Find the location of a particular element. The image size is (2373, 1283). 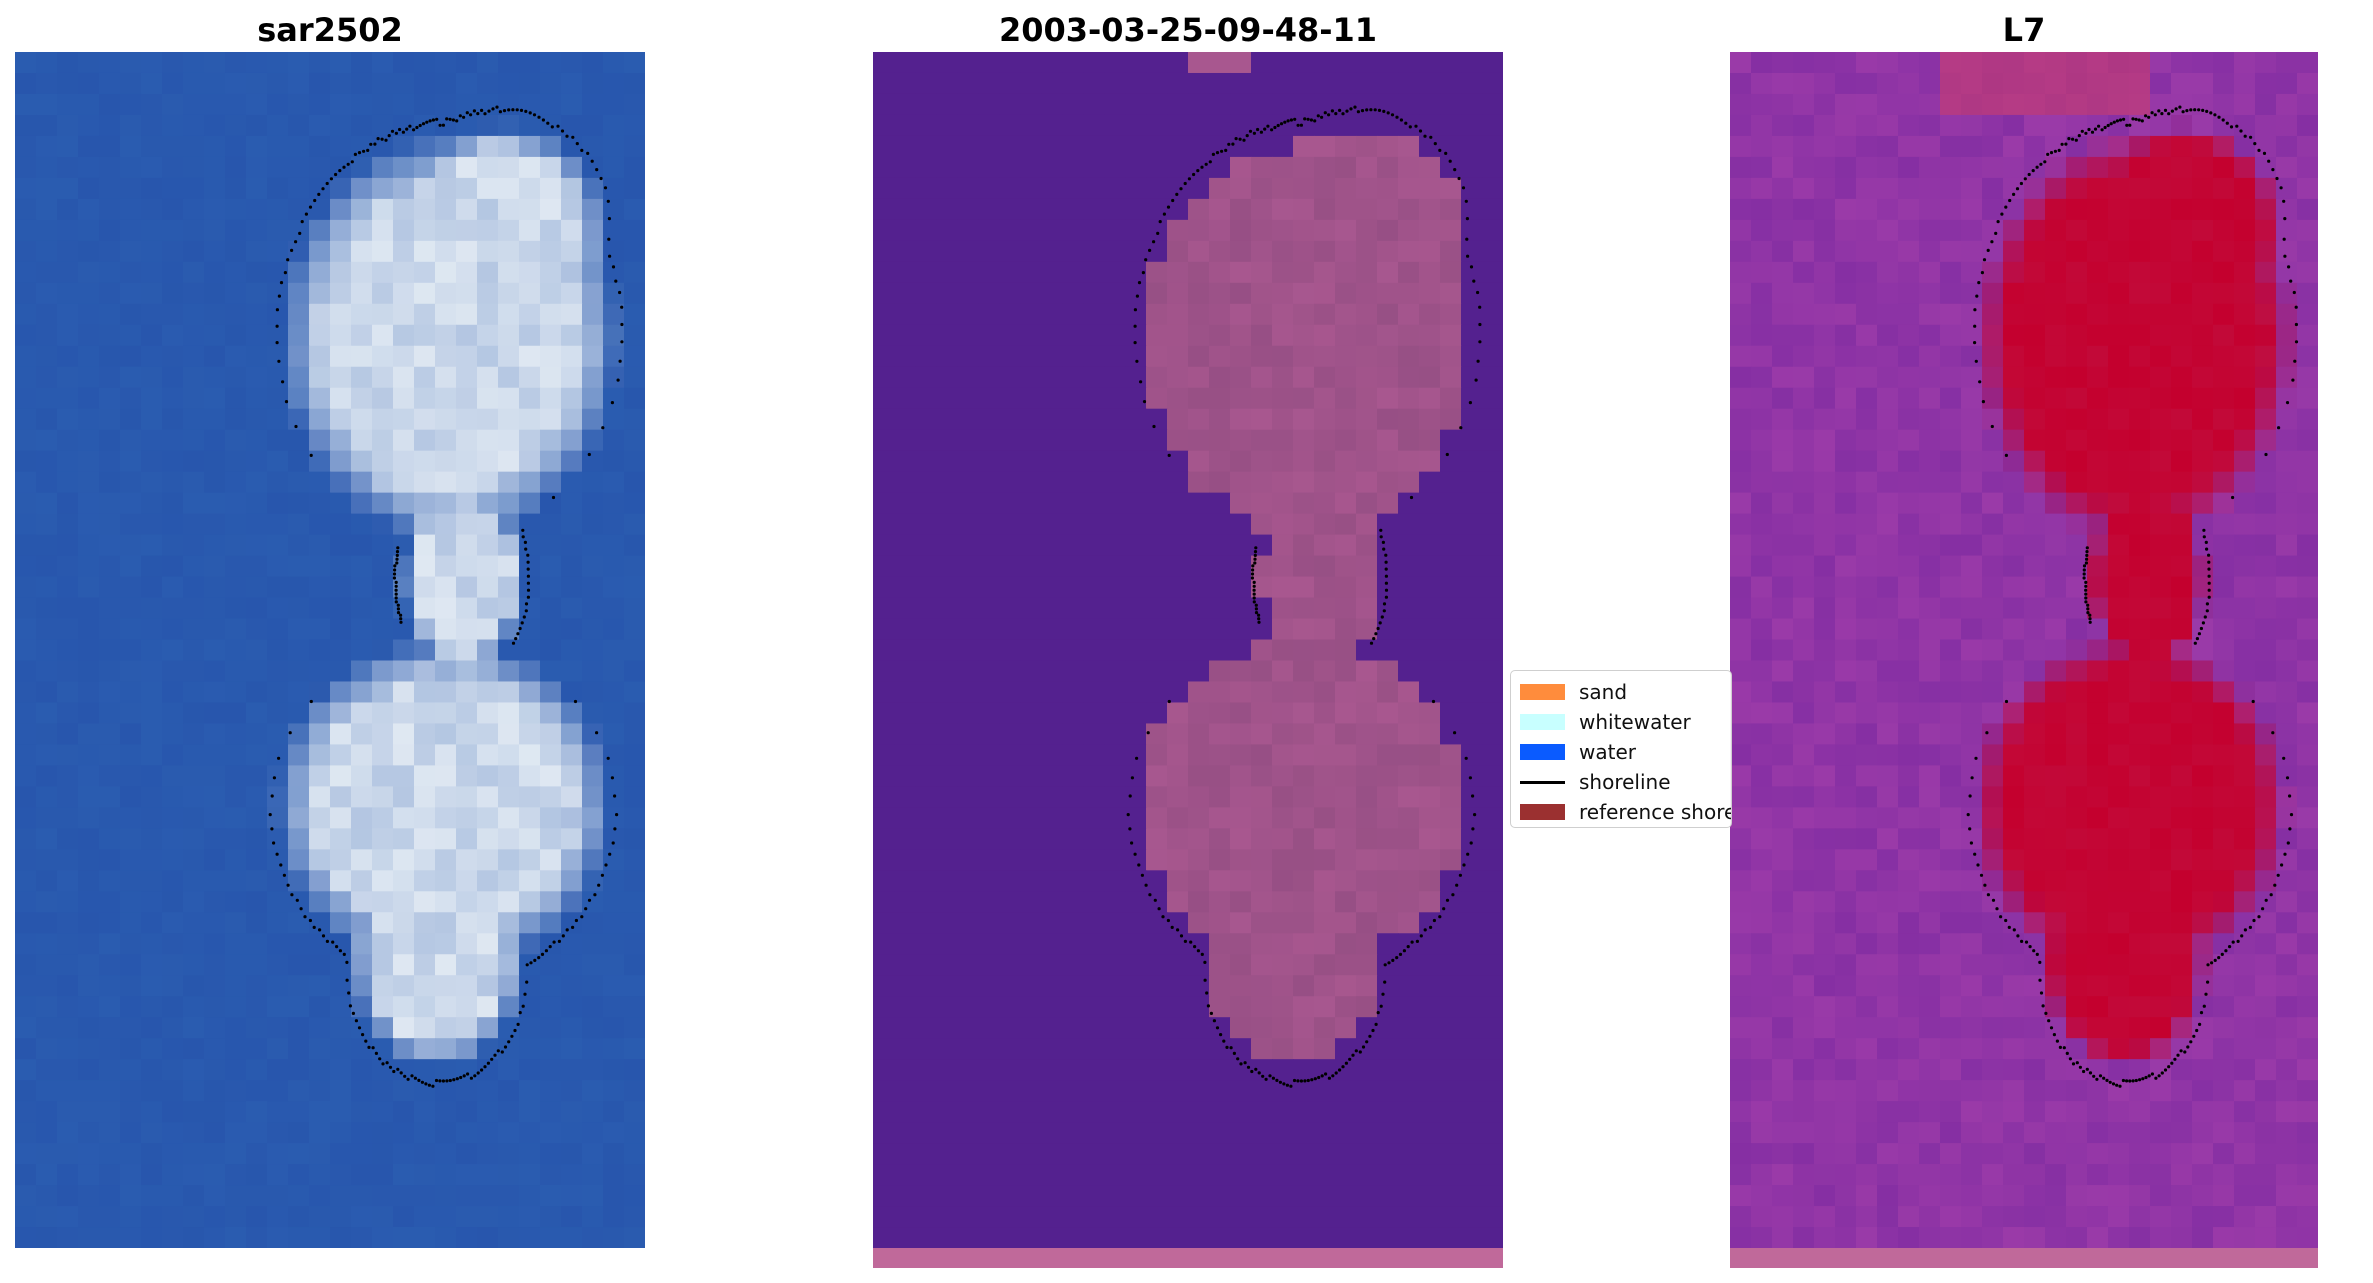

legend-label-whitewater: whitewater is located at coordinates (1635, 722).